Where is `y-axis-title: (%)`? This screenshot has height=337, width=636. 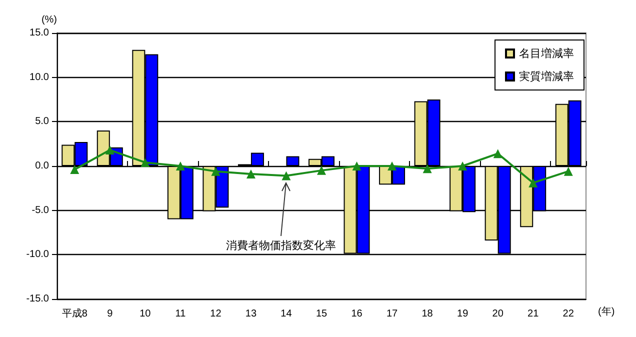
y-axis-title: (%) is located at coordinates (49, 20).